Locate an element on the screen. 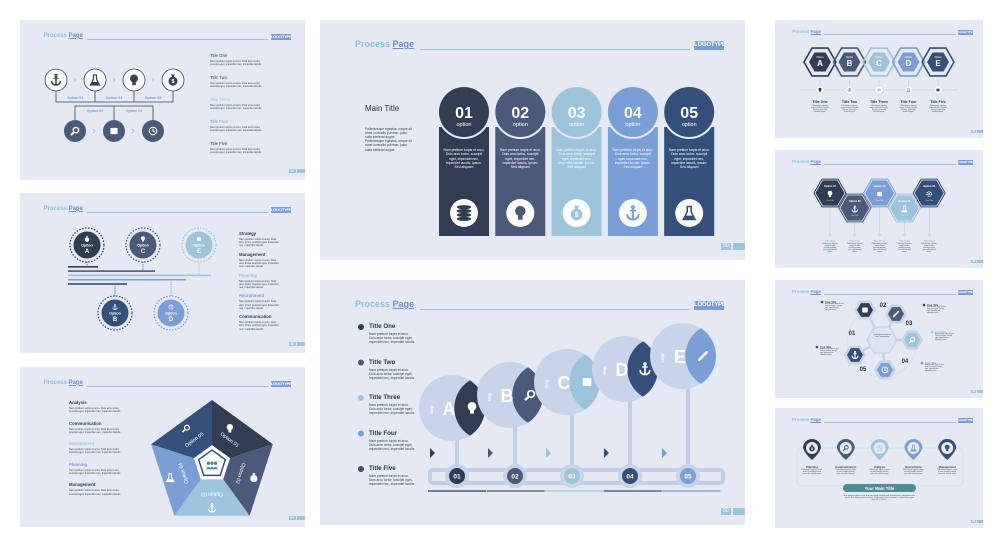 The image size is (1005, 546). anchor-icon is located at coordinates (633, 213).